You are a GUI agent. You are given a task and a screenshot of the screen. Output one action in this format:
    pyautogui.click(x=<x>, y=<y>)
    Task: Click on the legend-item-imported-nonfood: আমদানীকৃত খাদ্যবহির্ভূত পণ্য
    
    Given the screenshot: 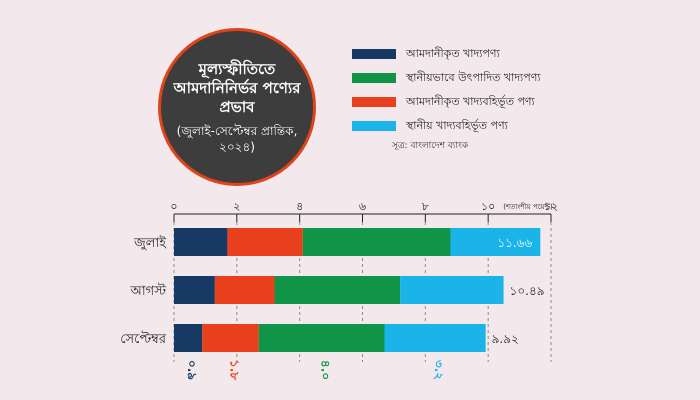 What is the action you would take?
    pyautogui.click(x=446, y=102)
    